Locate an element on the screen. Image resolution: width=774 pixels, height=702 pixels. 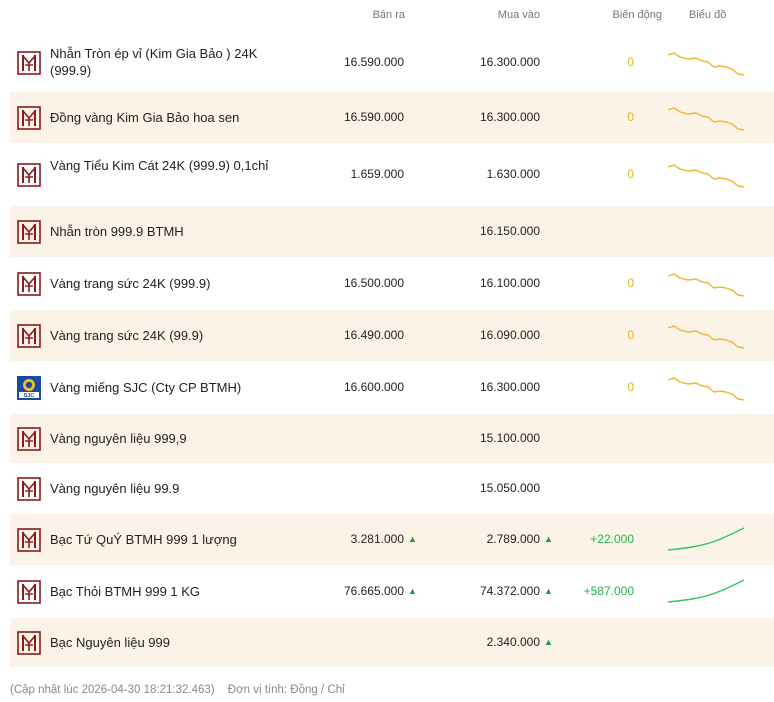
header-chart: Biểu đồ is located at coordinates (708, 15).